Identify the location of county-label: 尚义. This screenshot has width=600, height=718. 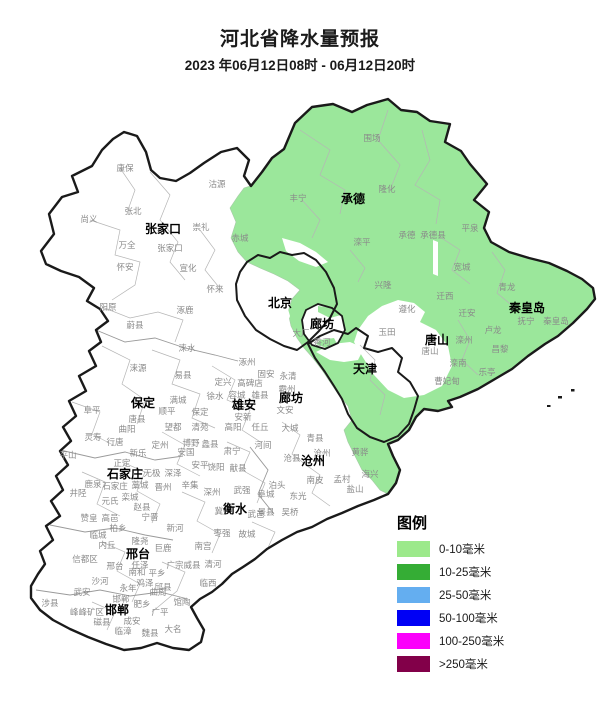
(89, 219).